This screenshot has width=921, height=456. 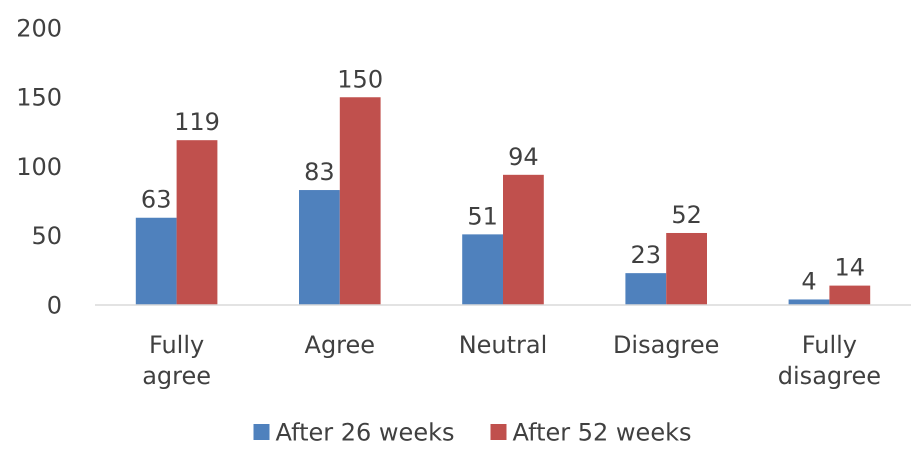 I want to click on x-tick-label: Fully disagree, so click(x=830, y=360).